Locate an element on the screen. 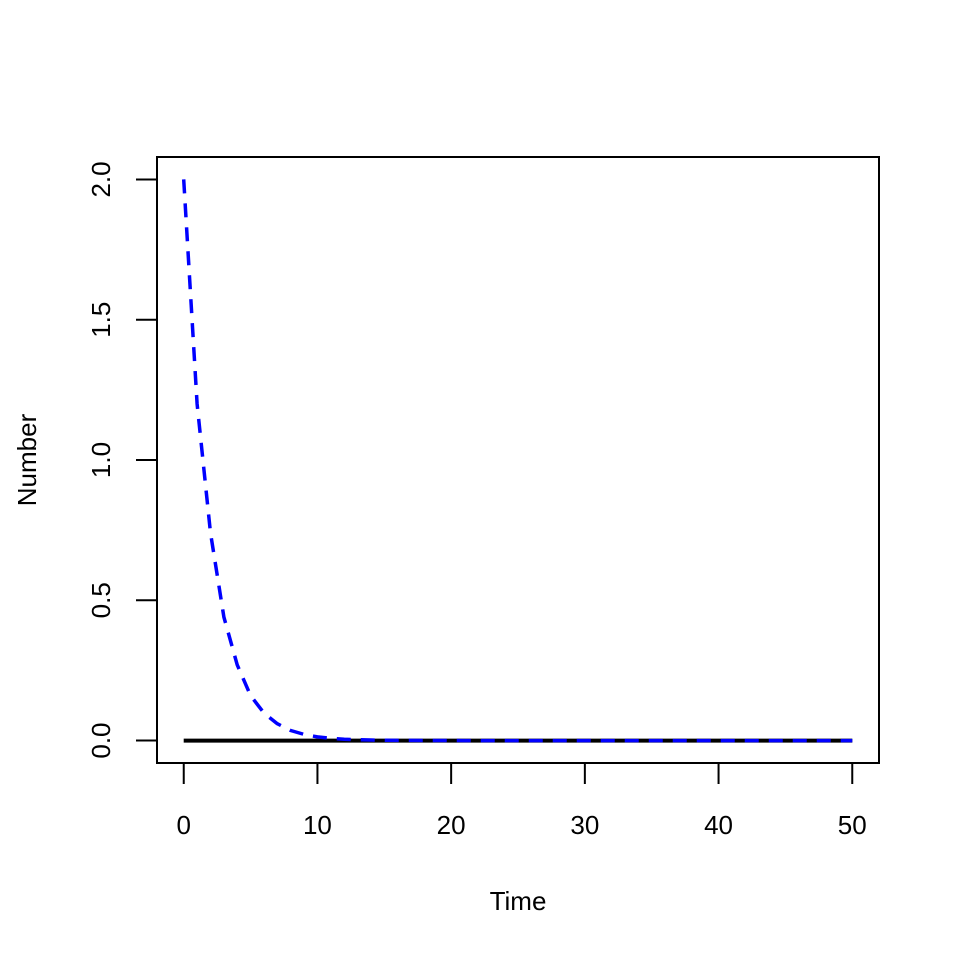 This screenshot has height=960, width=960. x-tick-label: 20 is located at coordinates (451, 825).